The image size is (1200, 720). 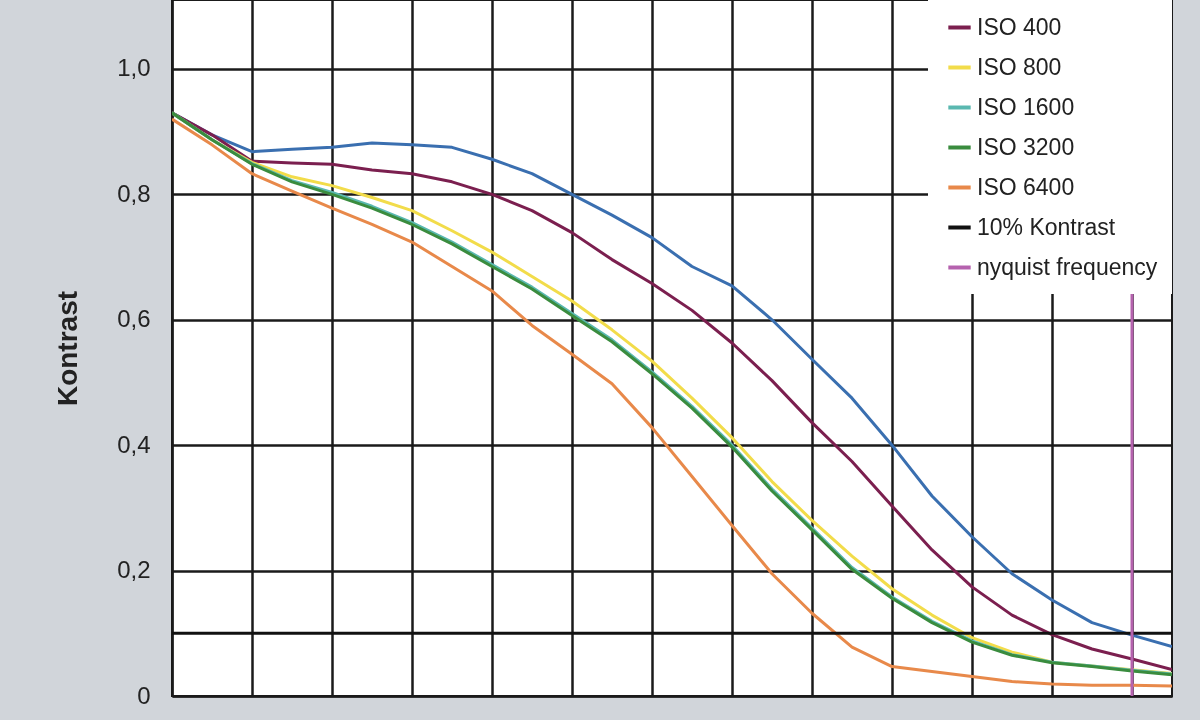 I want to click on legend-label: ISO 6400, so click(x=1026, y=186).